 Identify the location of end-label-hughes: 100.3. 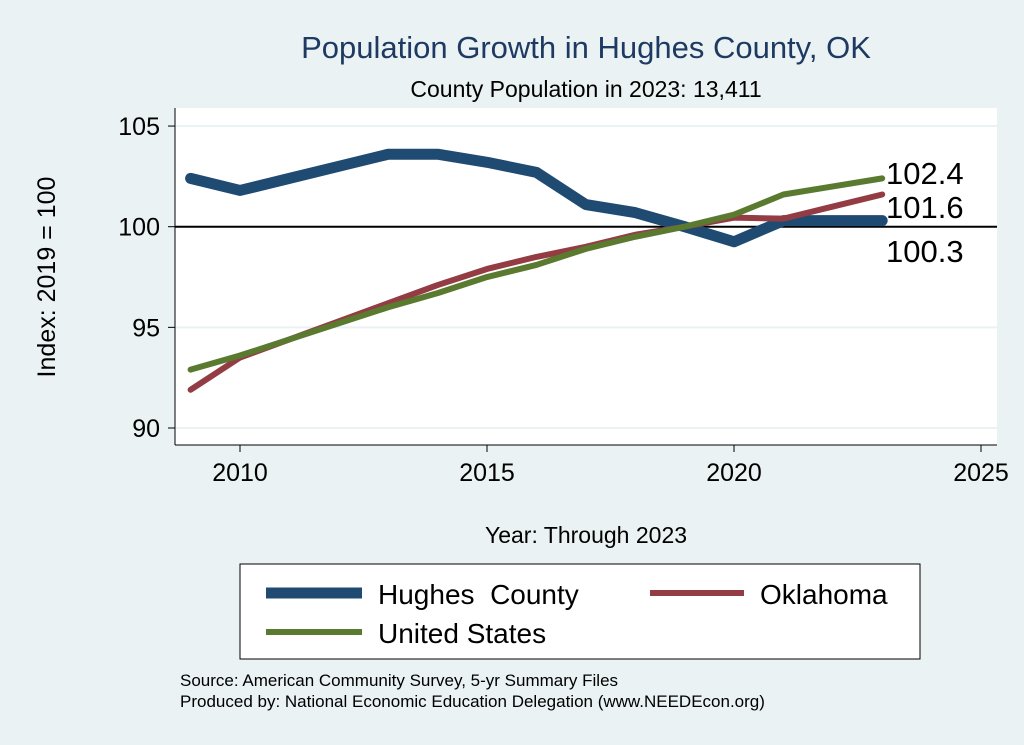
(925, 251).